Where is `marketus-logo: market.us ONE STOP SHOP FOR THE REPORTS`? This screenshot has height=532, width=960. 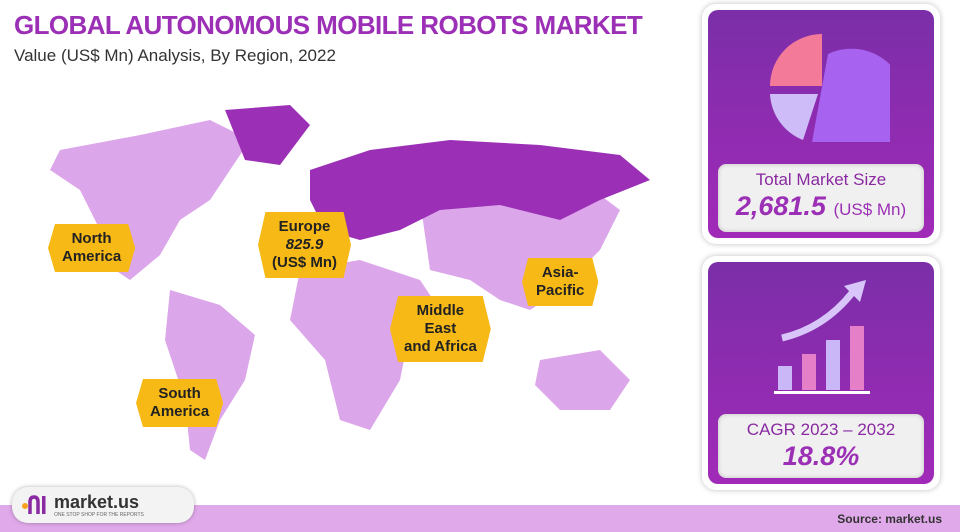
marketus-logo: market.us ONE STOP SHOP FOR THE REPORTS is located at coordinates (103, 505).